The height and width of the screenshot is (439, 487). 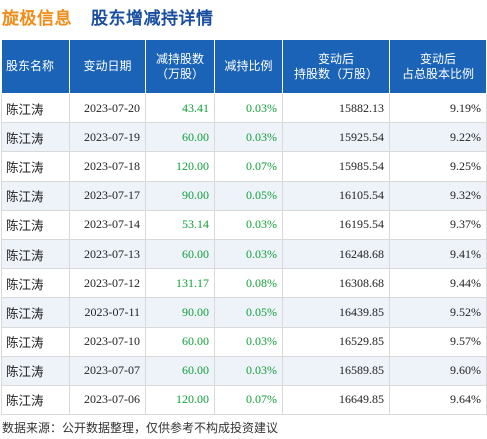 What do you see at coordinates (336, 195) in the screenshot?
I see `after-shares-cell: 16105.54` at bounding box center [336, 195].